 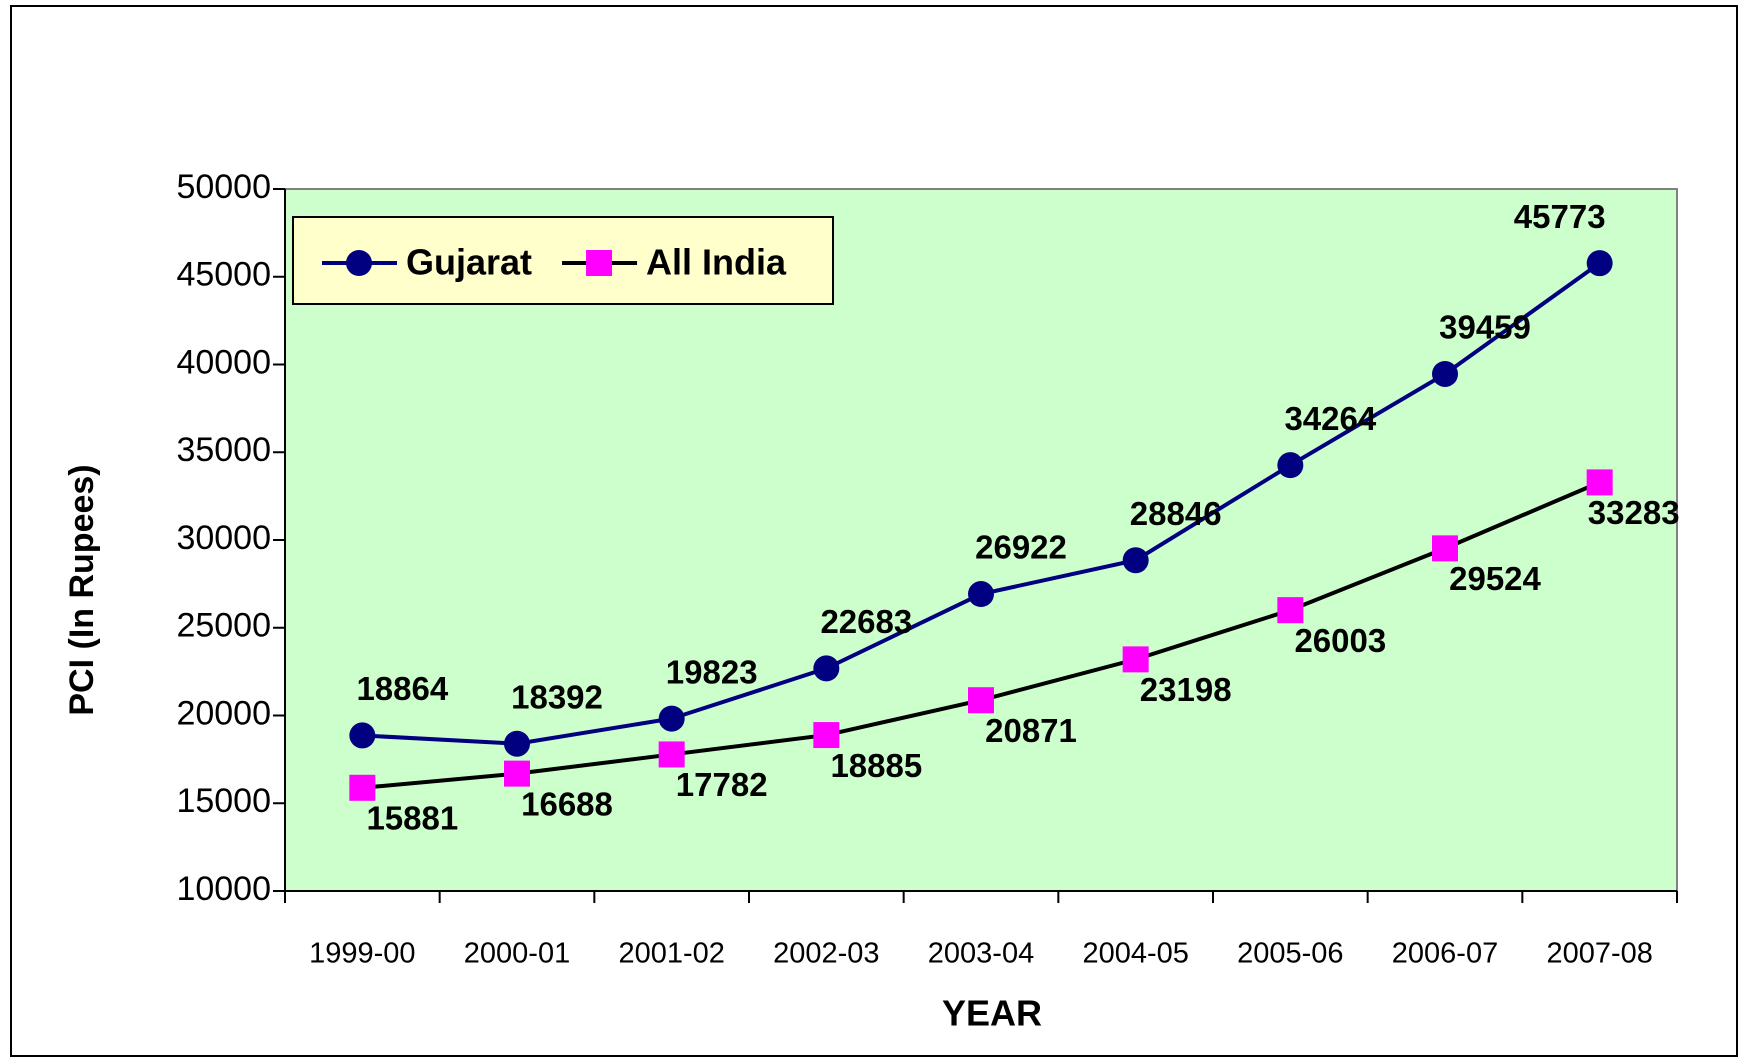 What do you see at coordinates (1290, 954) in the screenshot?
I see `x-tick-label: 2005-06` at bounding box center [1290, 954].